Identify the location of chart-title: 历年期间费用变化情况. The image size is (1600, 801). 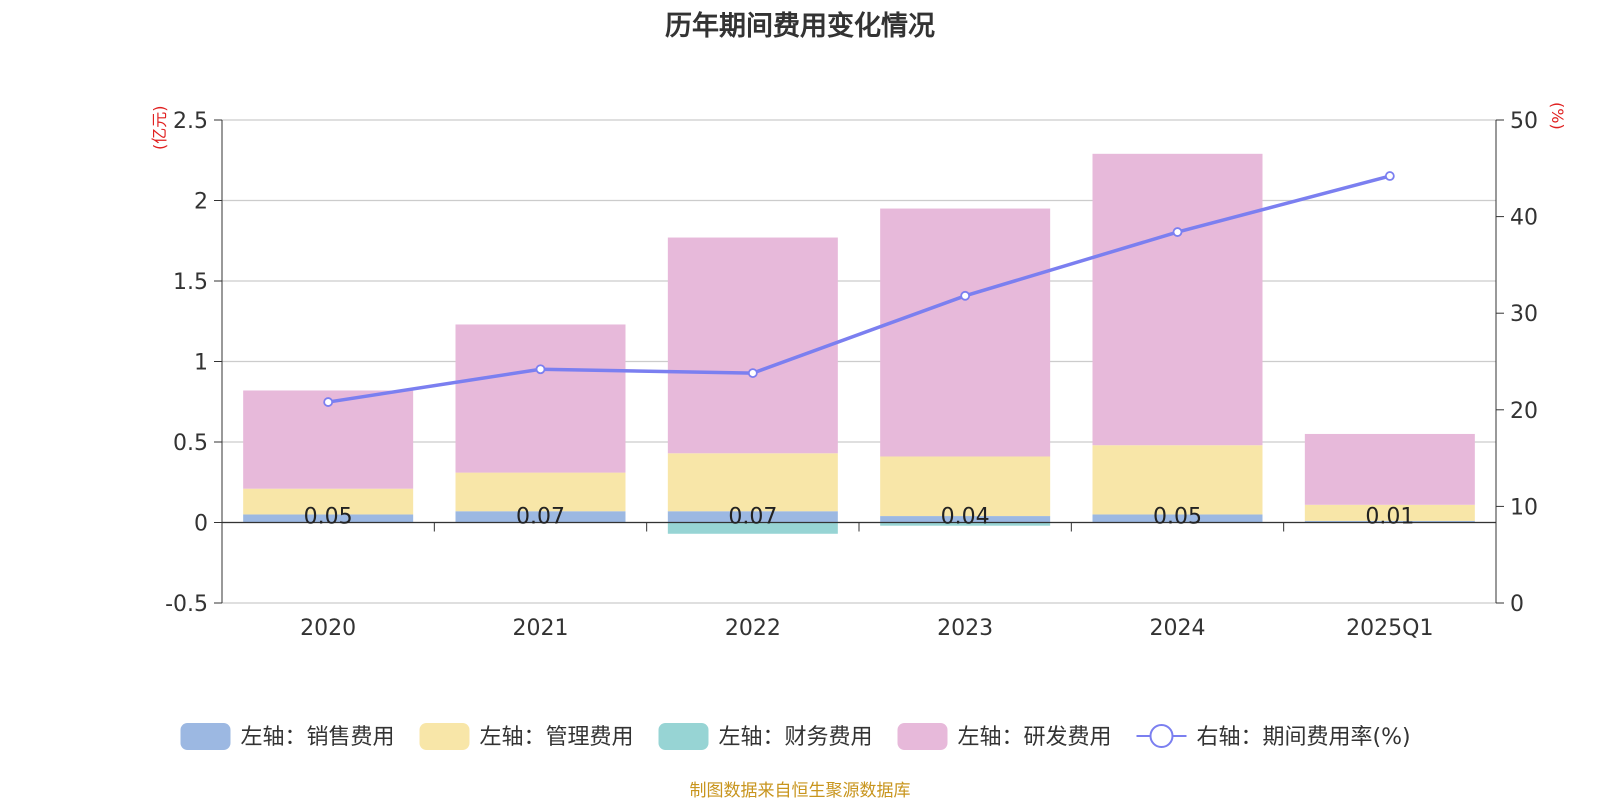
(800, 26).